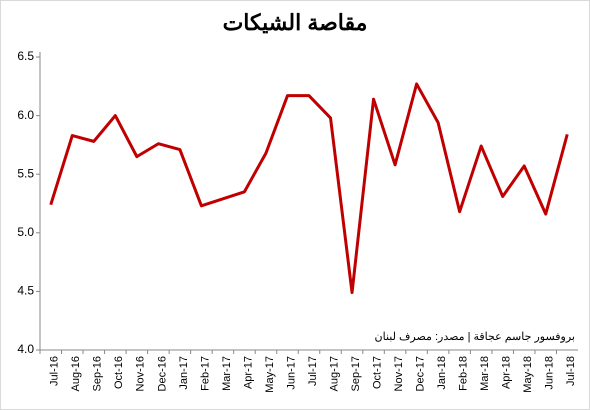 The width and height of the screenshot is (590, 410). What do you see at coordinates (464, 373) in the screenshot?
I see `x-tick-label: Feb-18` at bounding box center [464, 373].